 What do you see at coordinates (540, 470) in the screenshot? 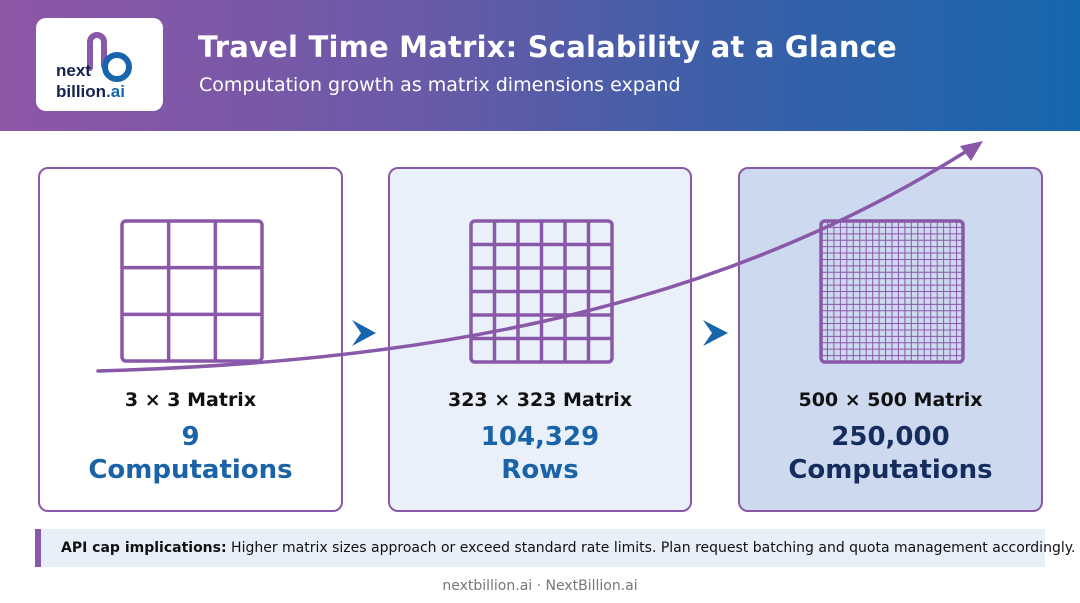
I see `card-unit: Rows` at bounding box center [540, 470].